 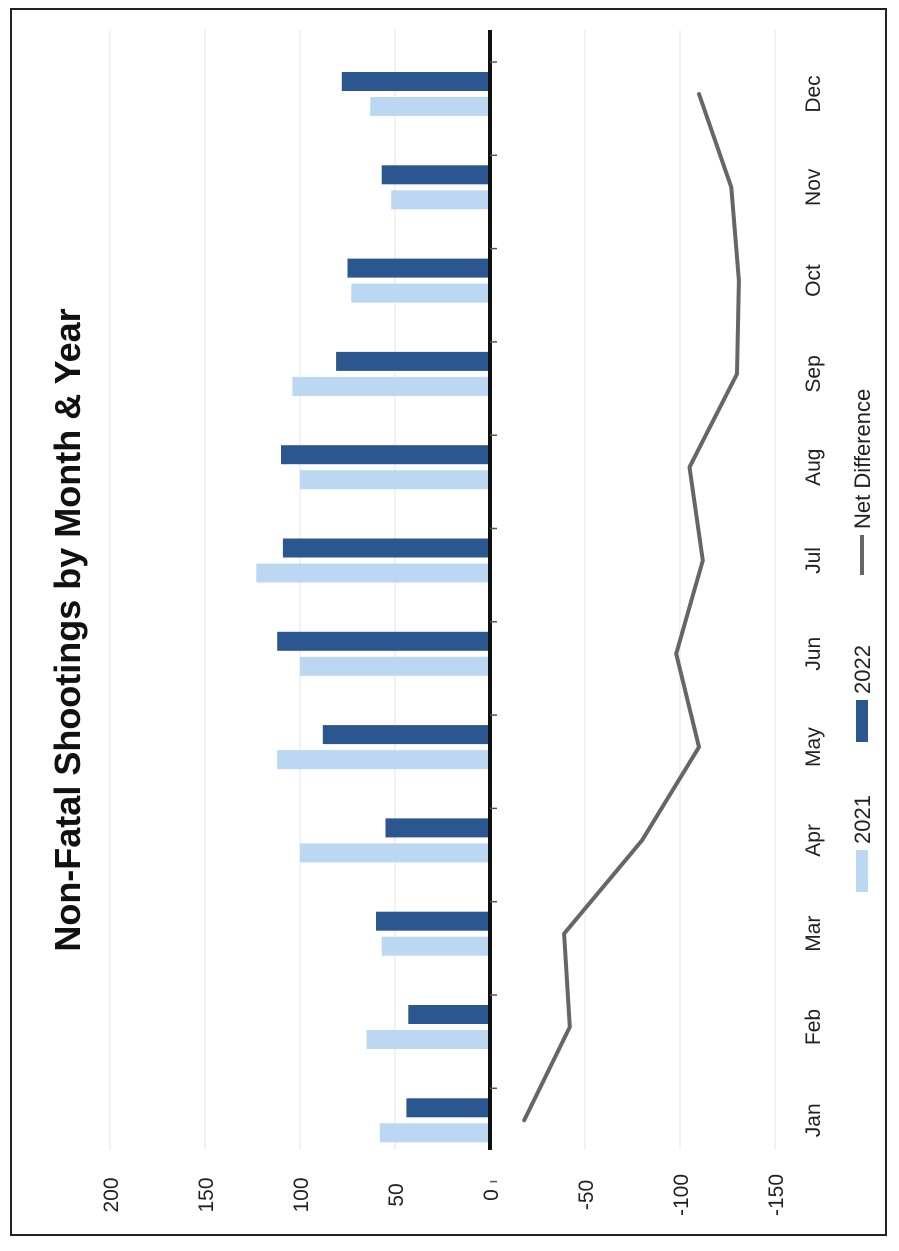 I want to click on category-tick-label: Nov, so click(x=813, y=187).